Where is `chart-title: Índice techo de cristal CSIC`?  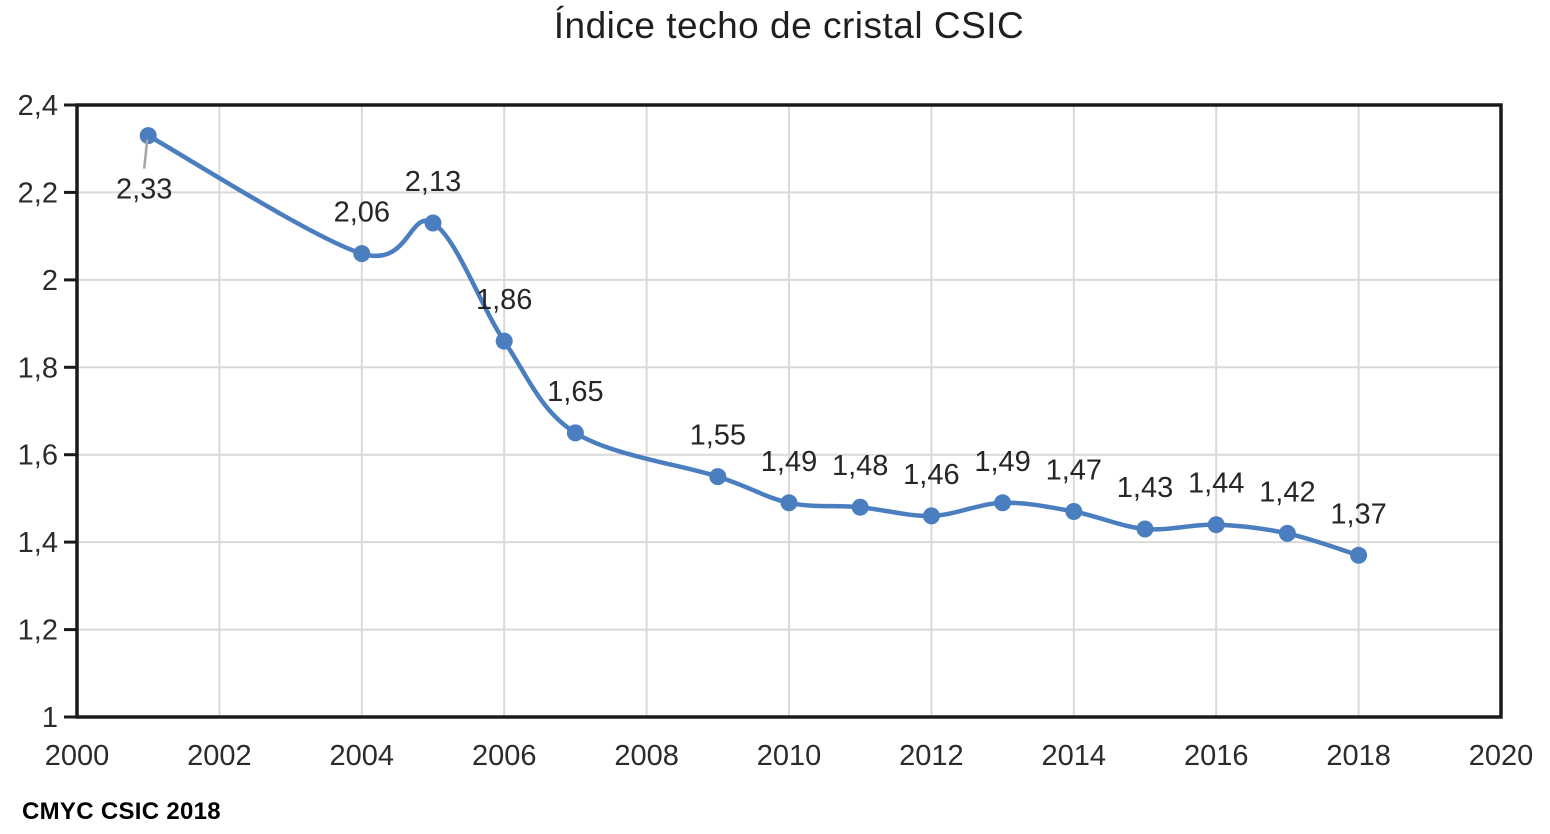 chart-title: Índice techo de cristal CSIC is located at coordinates (789, 25).